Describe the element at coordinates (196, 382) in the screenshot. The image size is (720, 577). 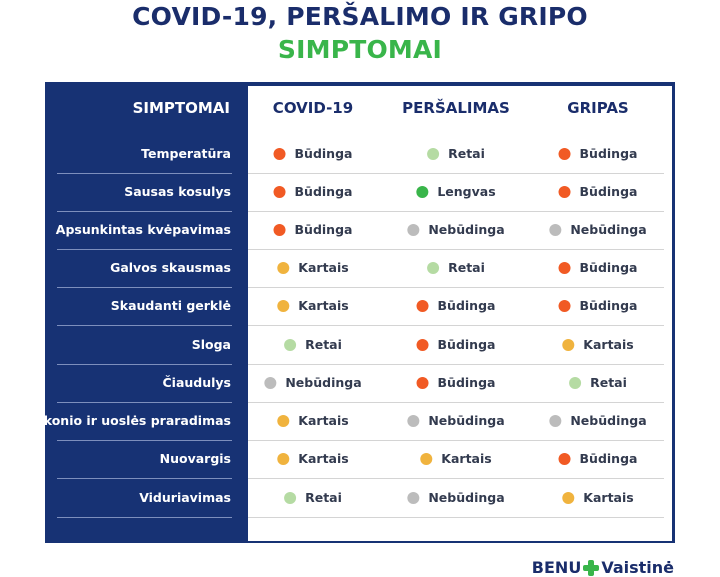
I see `symptom-label: Čiaudulys` at that location.